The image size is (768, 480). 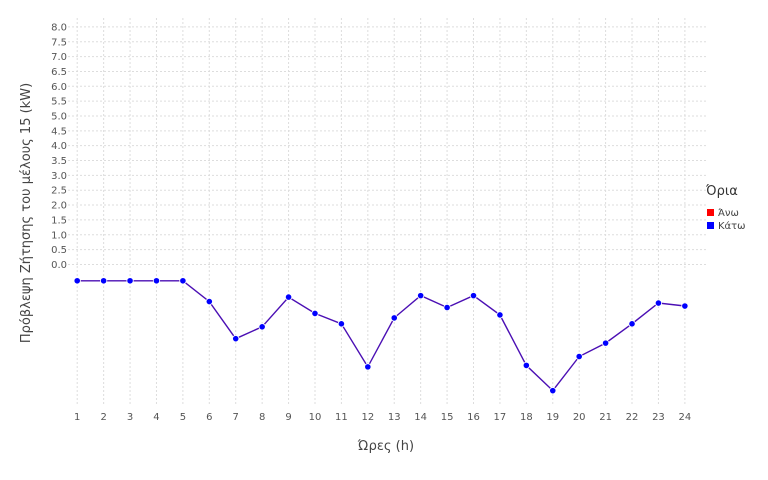 What do you see at coordinates (315, 417) in the screenshot?
I see `x-tick-label: 10` at bounding box center [315, 417].